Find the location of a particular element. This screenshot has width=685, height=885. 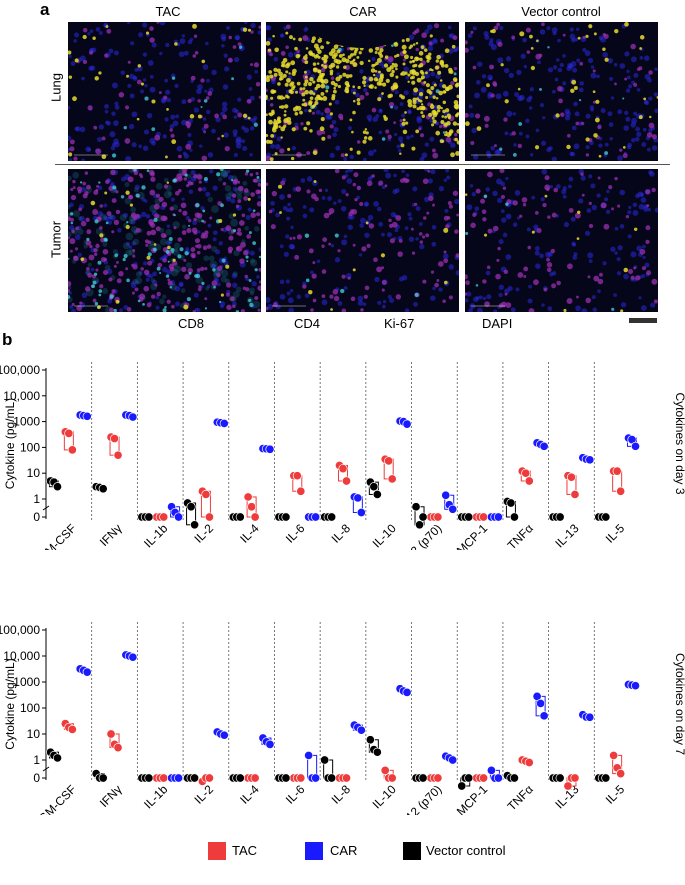

y-tick-label: 0 is located at coordinates (36, 778).